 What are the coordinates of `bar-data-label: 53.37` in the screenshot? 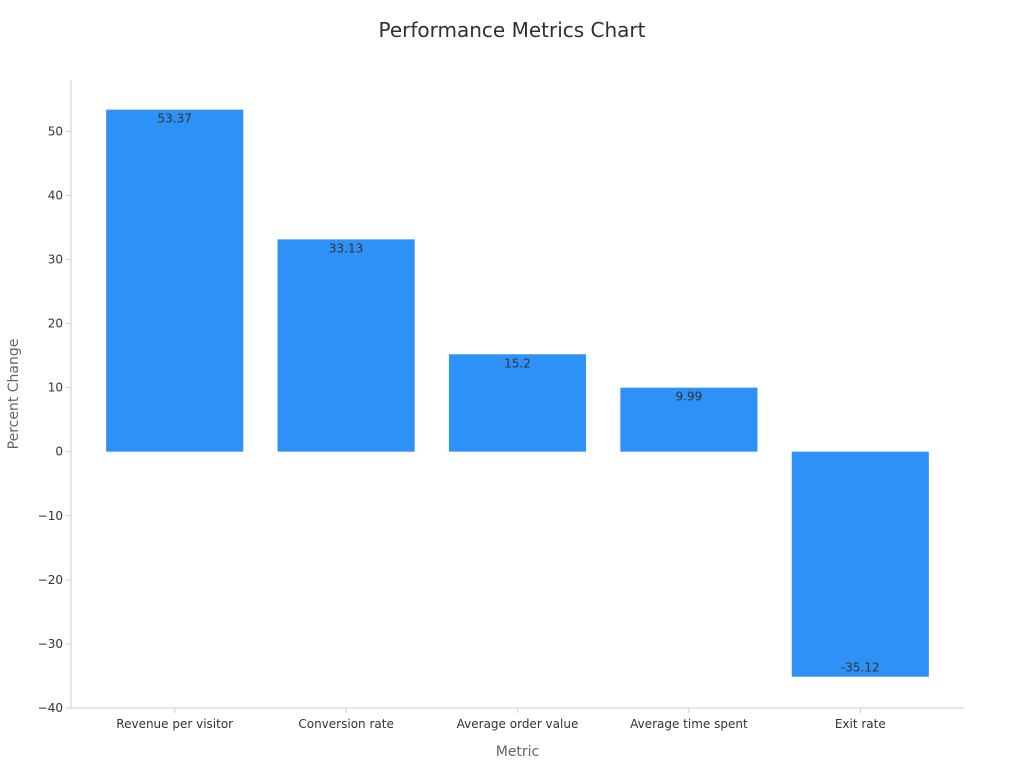 It's located at (175, 119).